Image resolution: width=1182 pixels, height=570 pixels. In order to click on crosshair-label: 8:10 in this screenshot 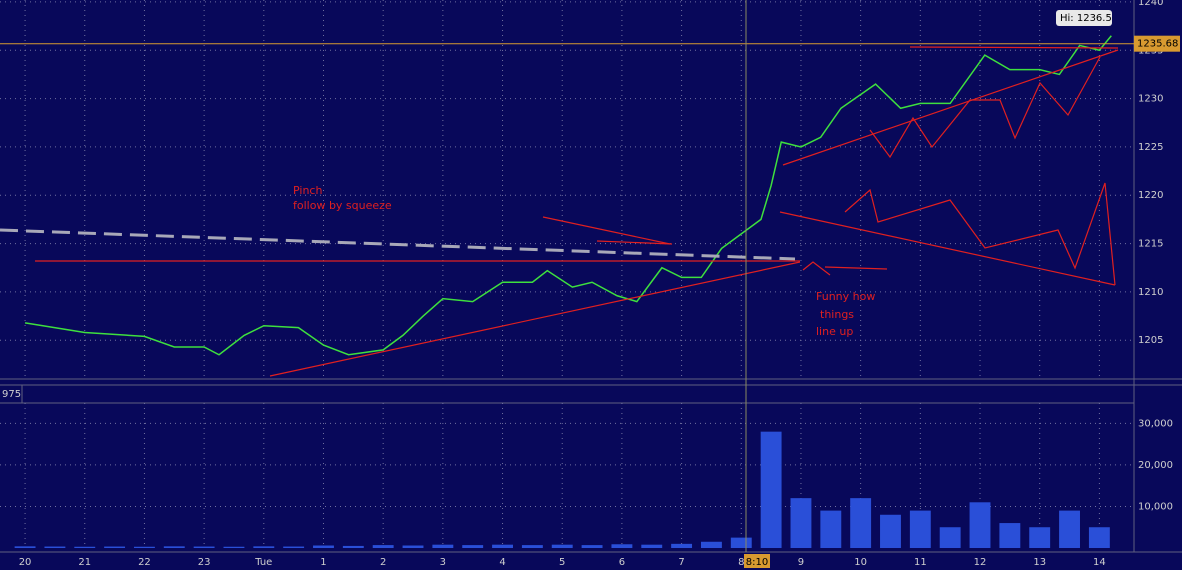, I will do `click(757, 562)`.